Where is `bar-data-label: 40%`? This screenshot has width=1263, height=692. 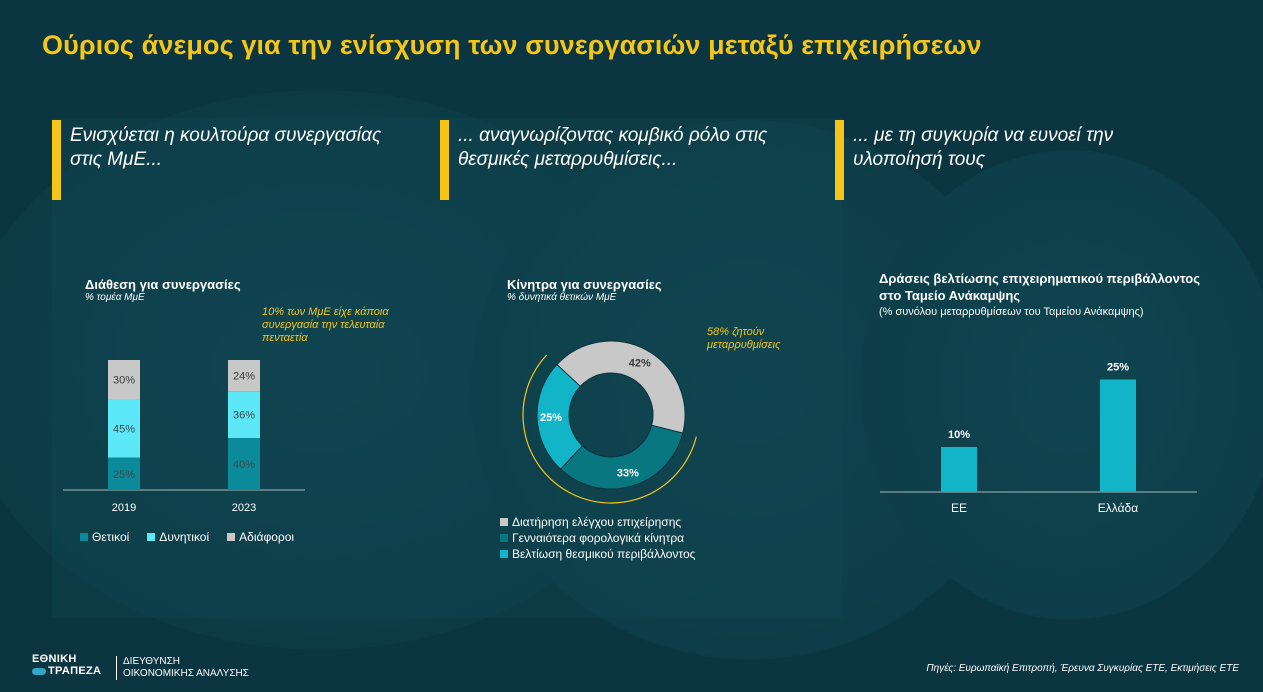 bar-data-label: 40% is located at coordinates (244, 465).